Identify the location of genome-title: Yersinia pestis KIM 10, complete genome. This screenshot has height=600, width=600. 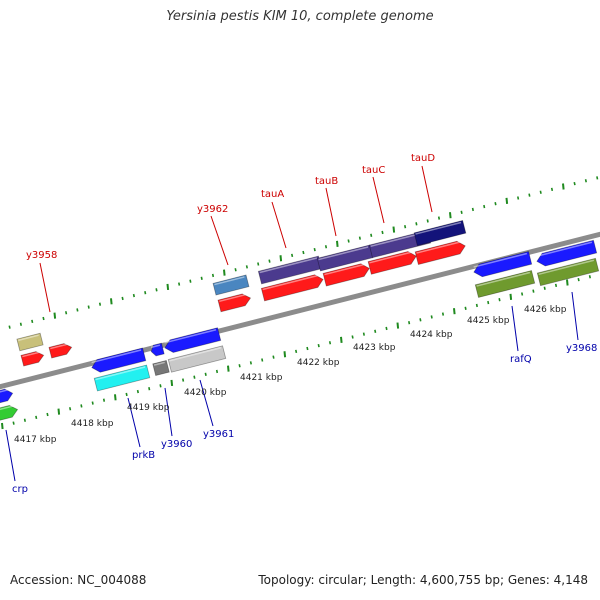
(300, 16).